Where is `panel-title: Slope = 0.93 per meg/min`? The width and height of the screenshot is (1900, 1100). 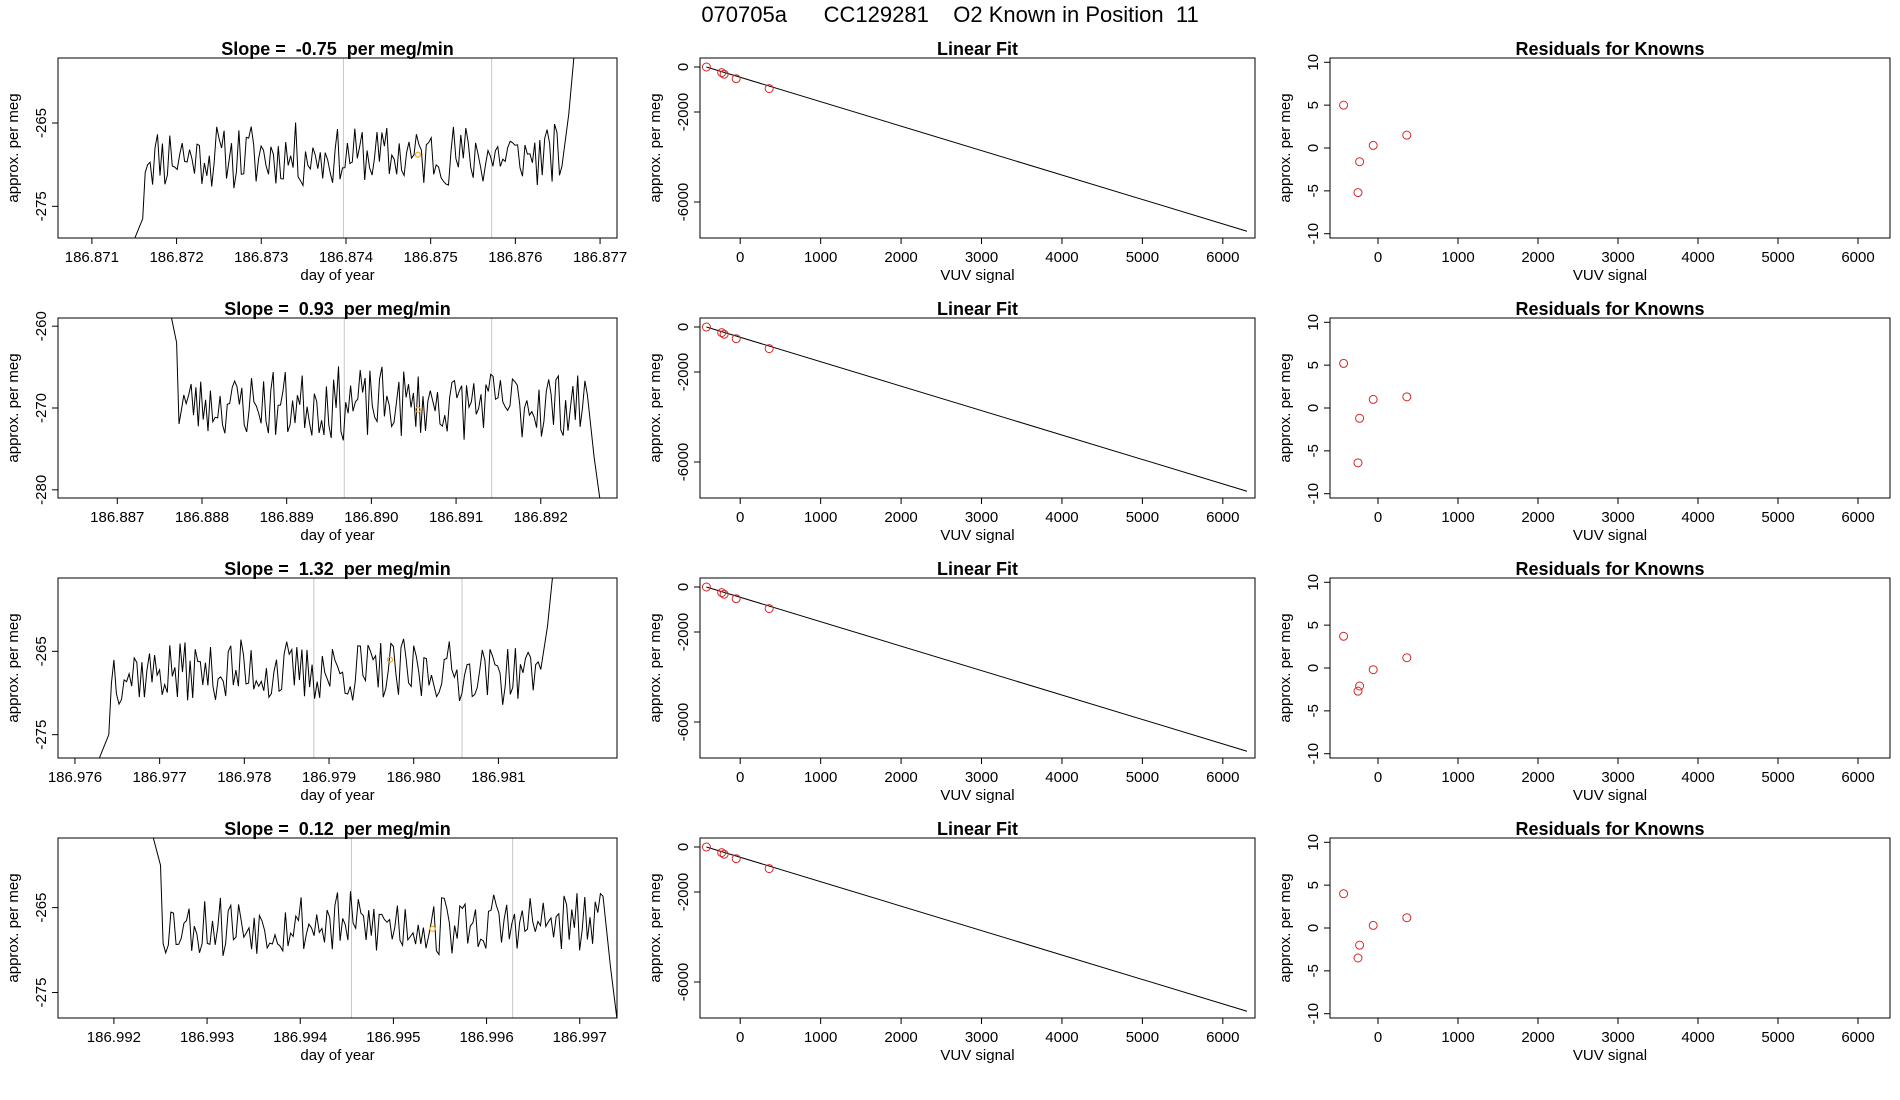
panel-title: Slope = 0.93 per meg/min is located at coordinates (337, 309).